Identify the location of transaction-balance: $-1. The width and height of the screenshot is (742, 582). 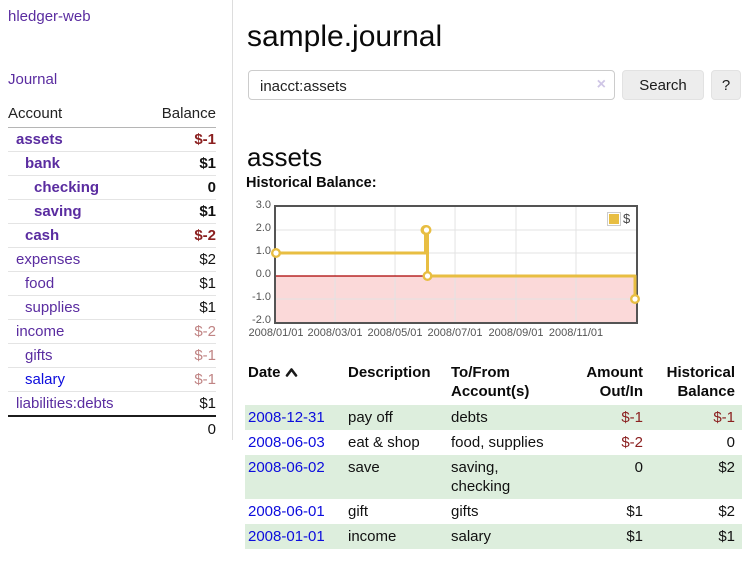
(724, 417).